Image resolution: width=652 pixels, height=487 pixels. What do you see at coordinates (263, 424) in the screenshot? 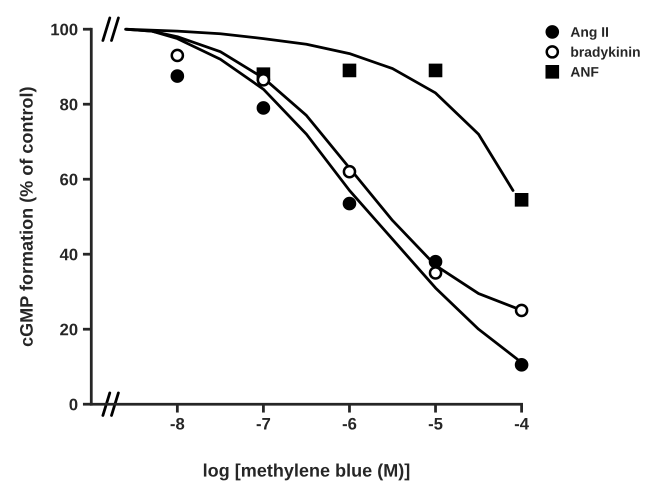
I see `x-tick-label: -7` at bounding box center [263, 424].